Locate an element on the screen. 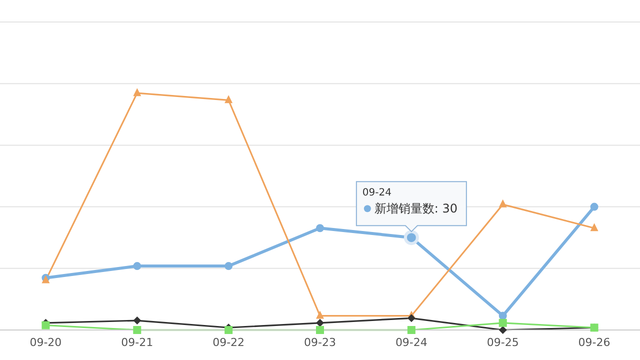  x-tick-label: 09-24 is located at coordinates (411, 342).